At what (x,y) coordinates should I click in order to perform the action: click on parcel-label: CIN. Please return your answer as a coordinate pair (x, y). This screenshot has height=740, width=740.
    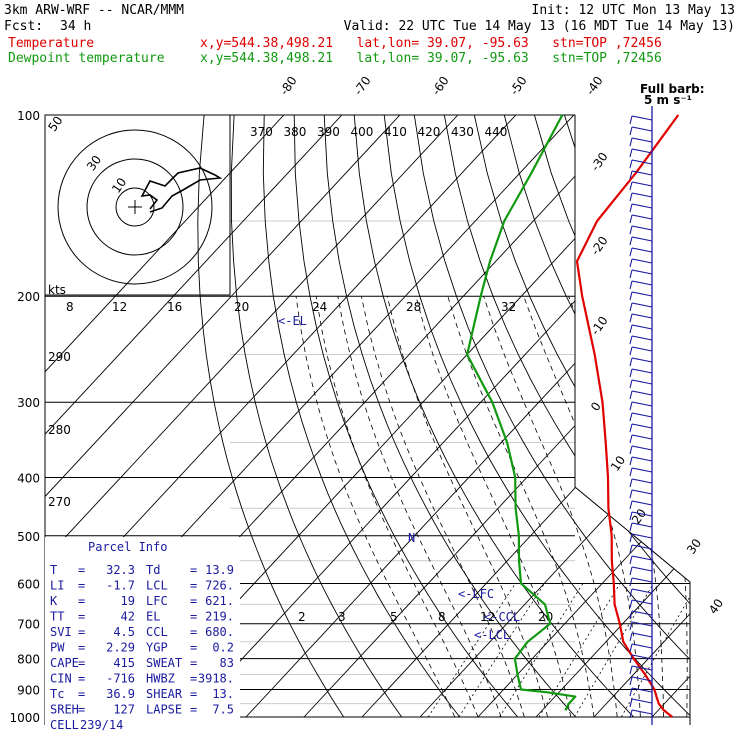
    Looking at the image, I should click on (61, 679).